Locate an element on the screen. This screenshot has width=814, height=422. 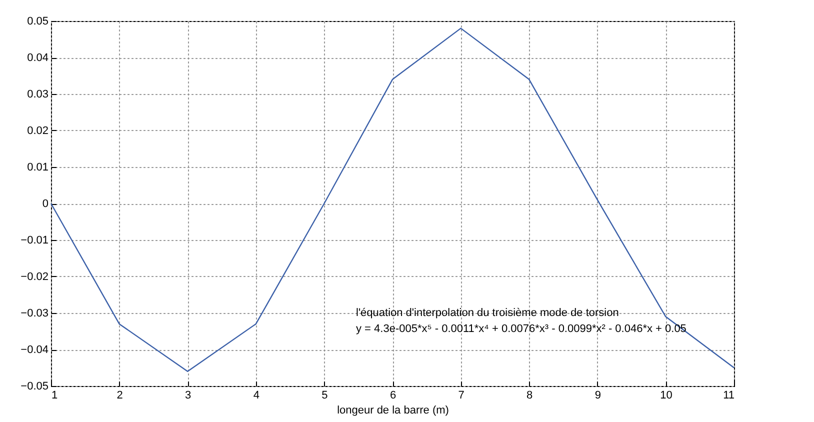
x-tick-label: 1 is located at coordinates (55, 396).